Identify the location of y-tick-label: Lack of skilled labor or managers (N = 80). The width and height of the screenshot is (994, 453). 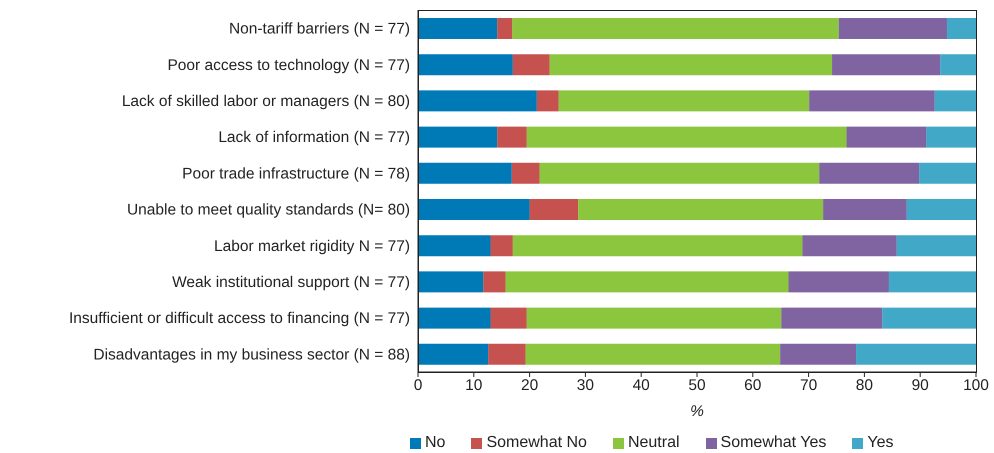
(266, 101).